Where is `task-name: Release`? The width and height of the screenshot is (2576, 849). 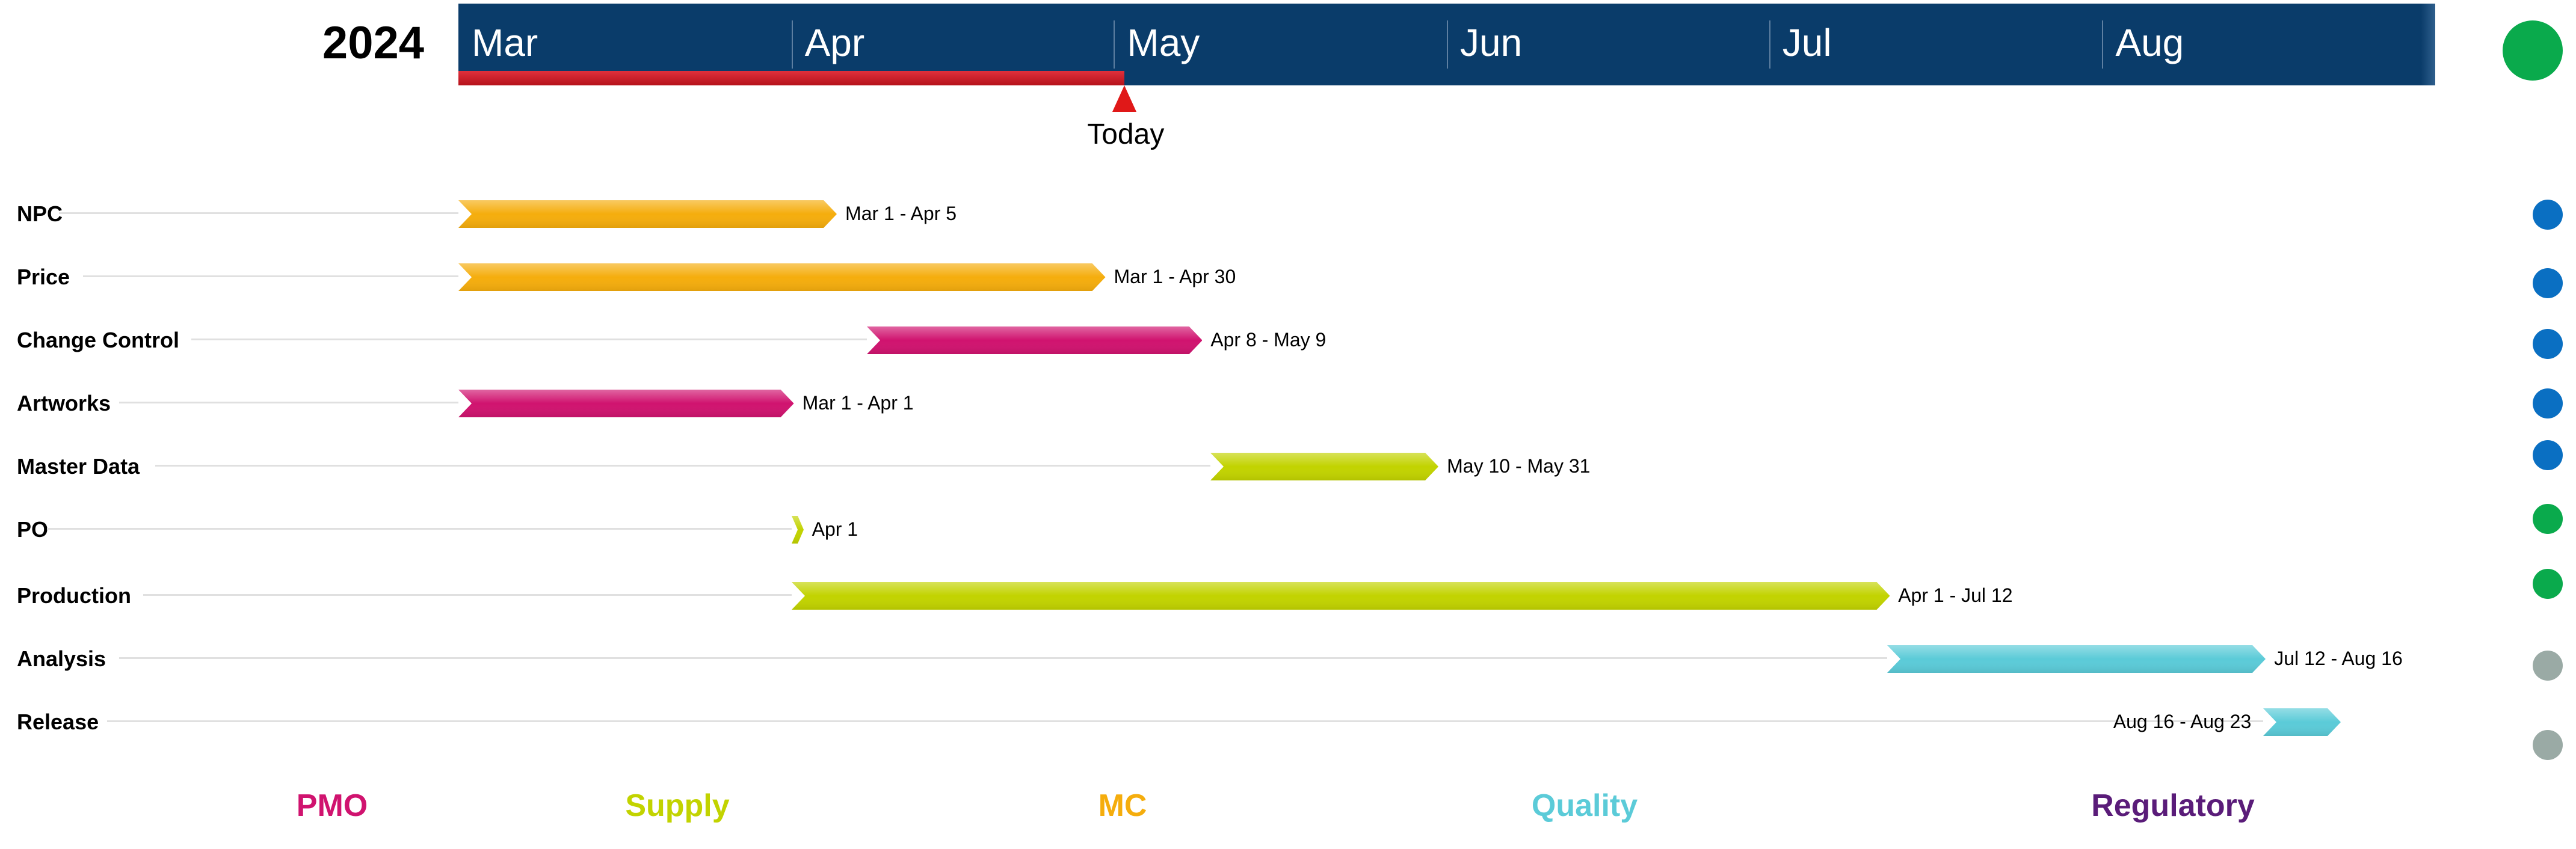 task-name: Release is located at coordinates (58, 722).